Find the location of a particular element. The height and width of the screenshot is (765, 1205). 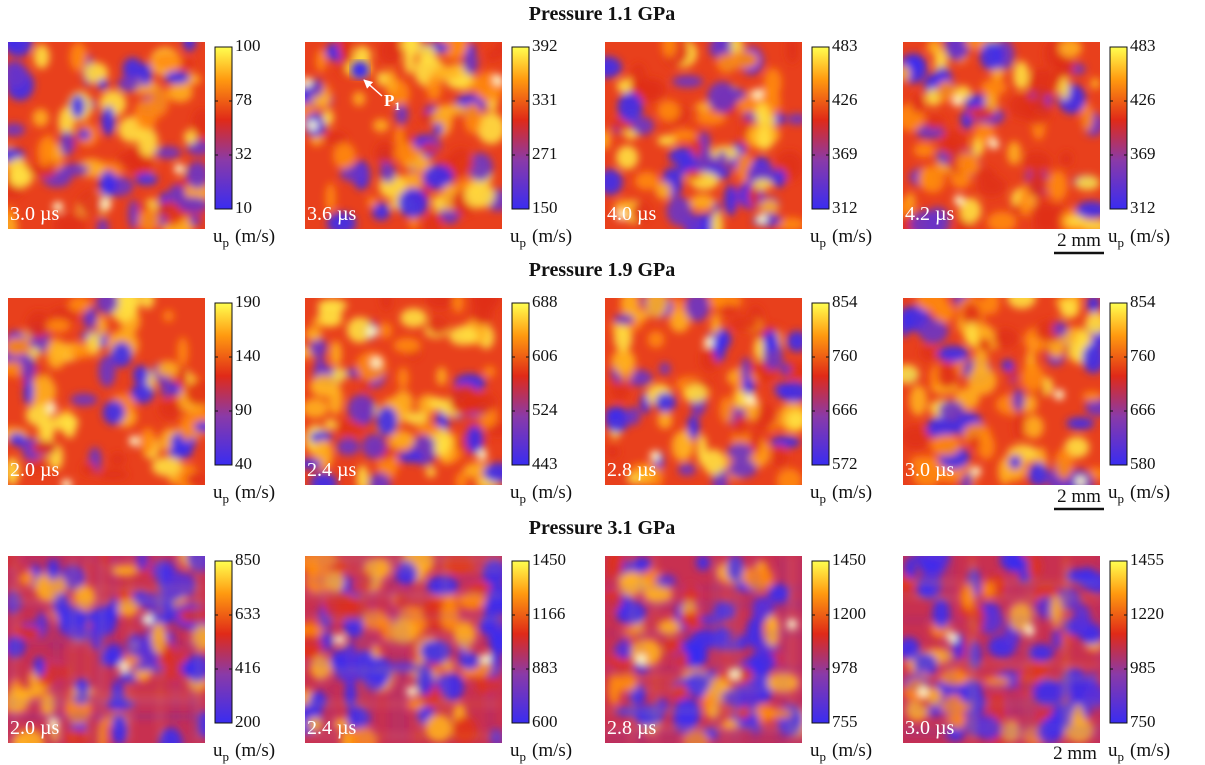

colorbar-tick-label: 580 is located at coordinates (1143, 463).